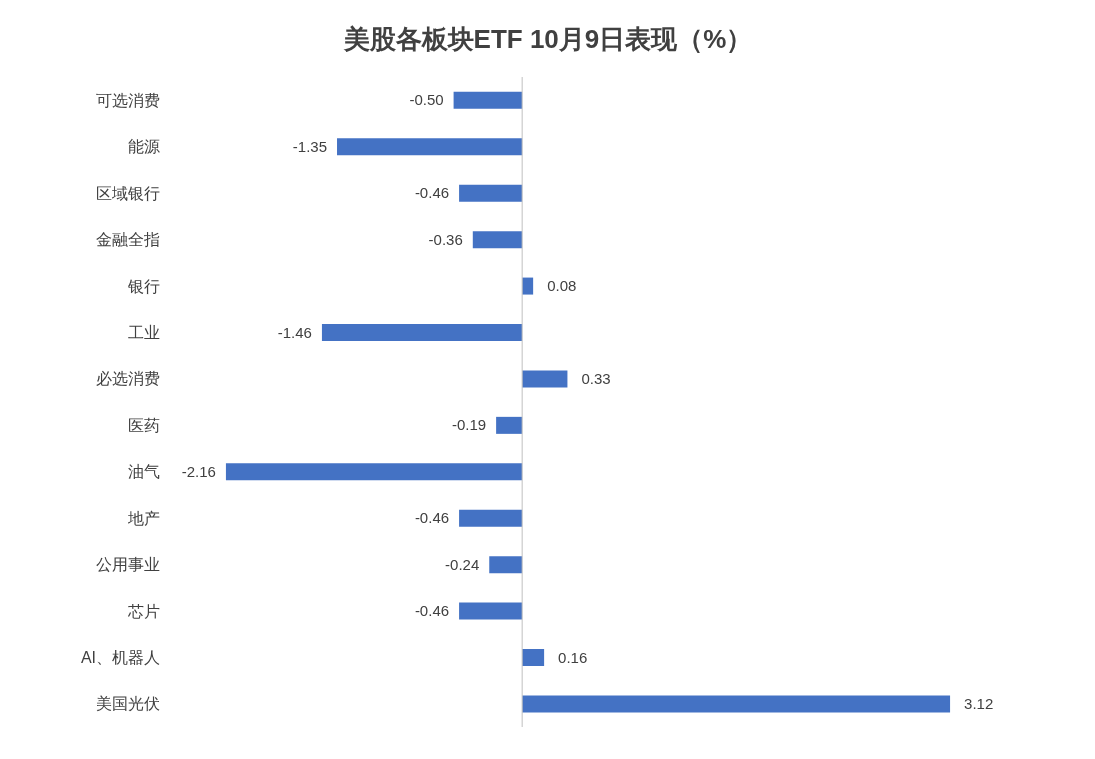 The height and width of the screenshot is (759, 1095). Describe the element at coordinates (144, 147) in the screenshot. I see `y-tick-label: 能源` at that location.